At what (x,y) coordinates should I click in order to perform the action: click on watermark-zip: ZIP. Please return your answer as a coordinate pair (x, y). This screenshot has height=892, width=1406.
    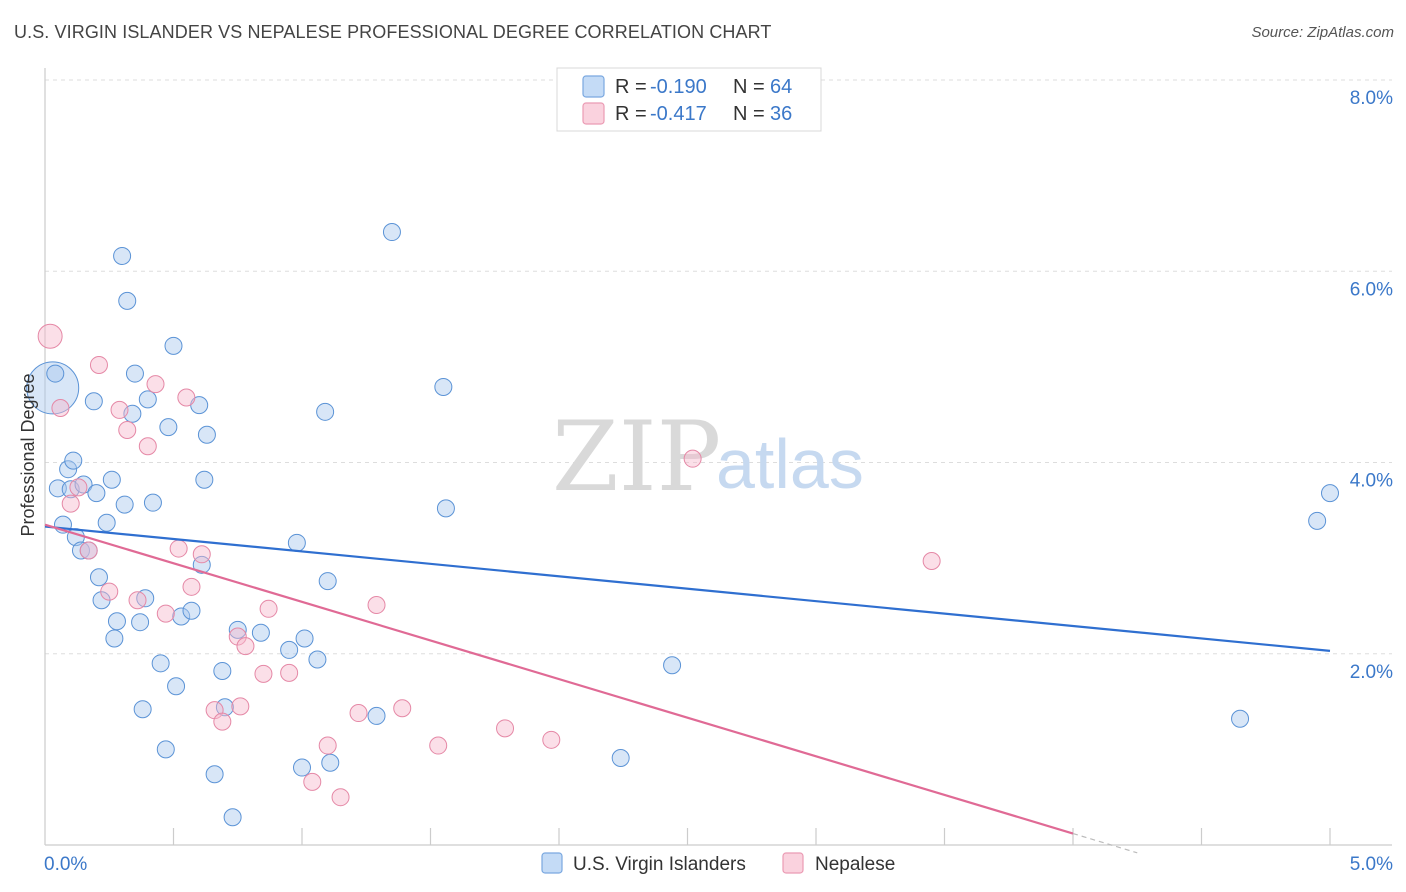
    Looking at the image, I should click on (636, 457).